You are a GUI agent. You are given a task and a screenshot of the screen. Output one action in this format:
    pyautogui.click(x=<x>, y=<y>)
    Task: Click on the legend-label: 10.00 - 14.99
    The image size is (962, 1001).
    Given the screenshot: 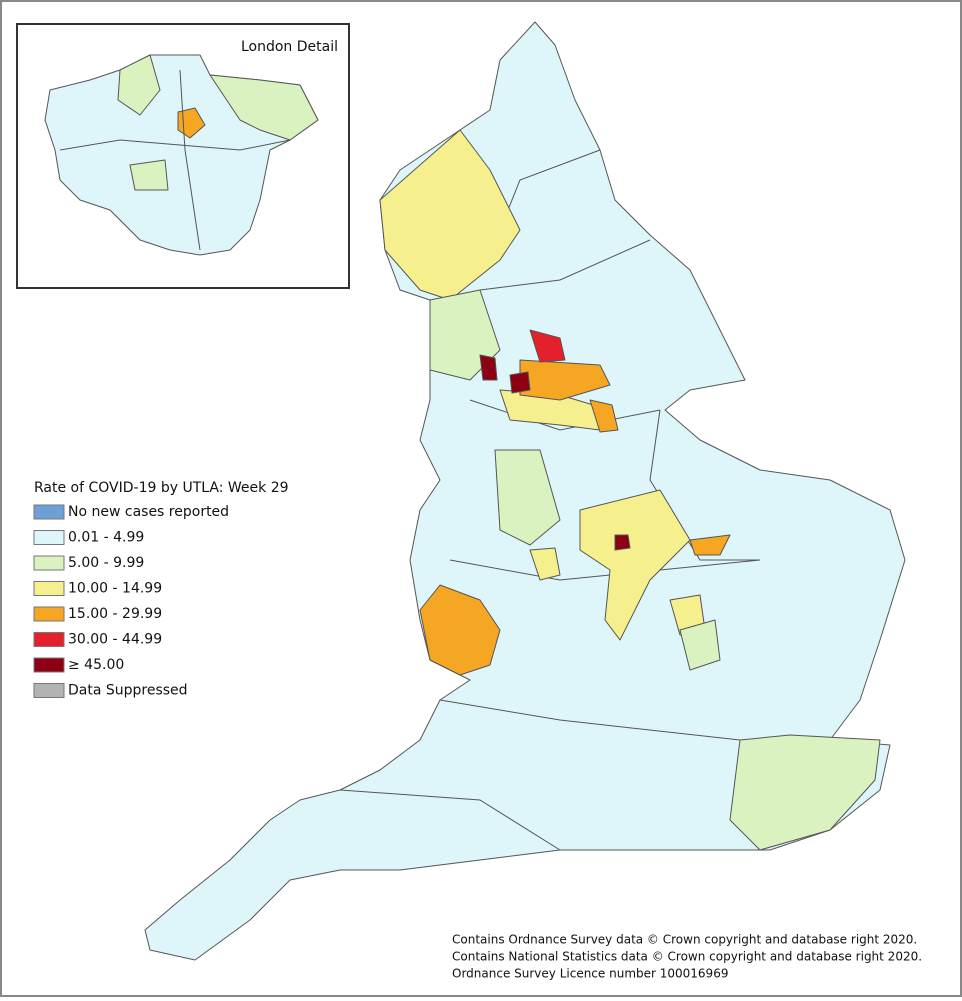 What is the action you would take?
    pyautogui.click(x=115, y=589)
    